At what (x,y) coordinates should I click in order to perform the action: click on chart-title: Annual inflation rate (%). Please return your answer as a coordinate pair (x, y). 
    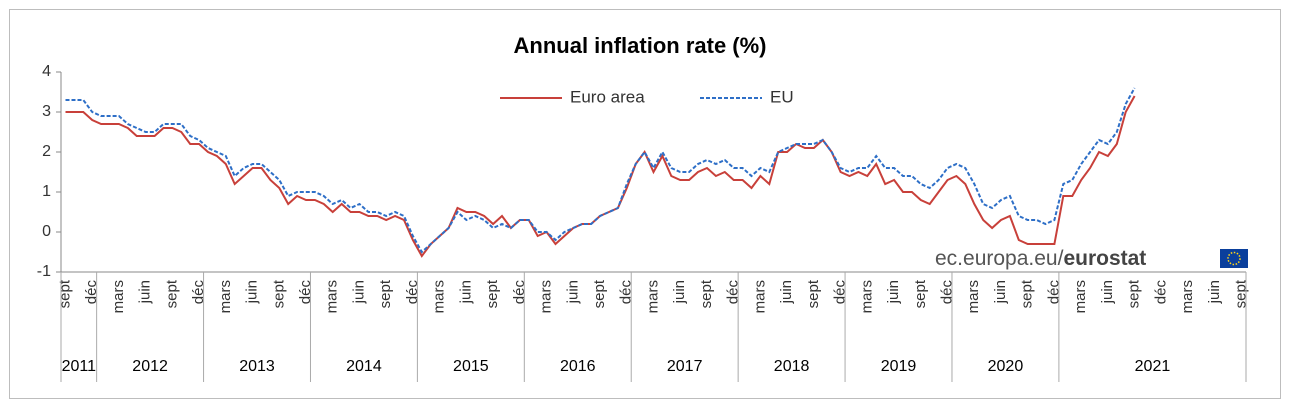
    Looking at the image, I should click on (640, 45).